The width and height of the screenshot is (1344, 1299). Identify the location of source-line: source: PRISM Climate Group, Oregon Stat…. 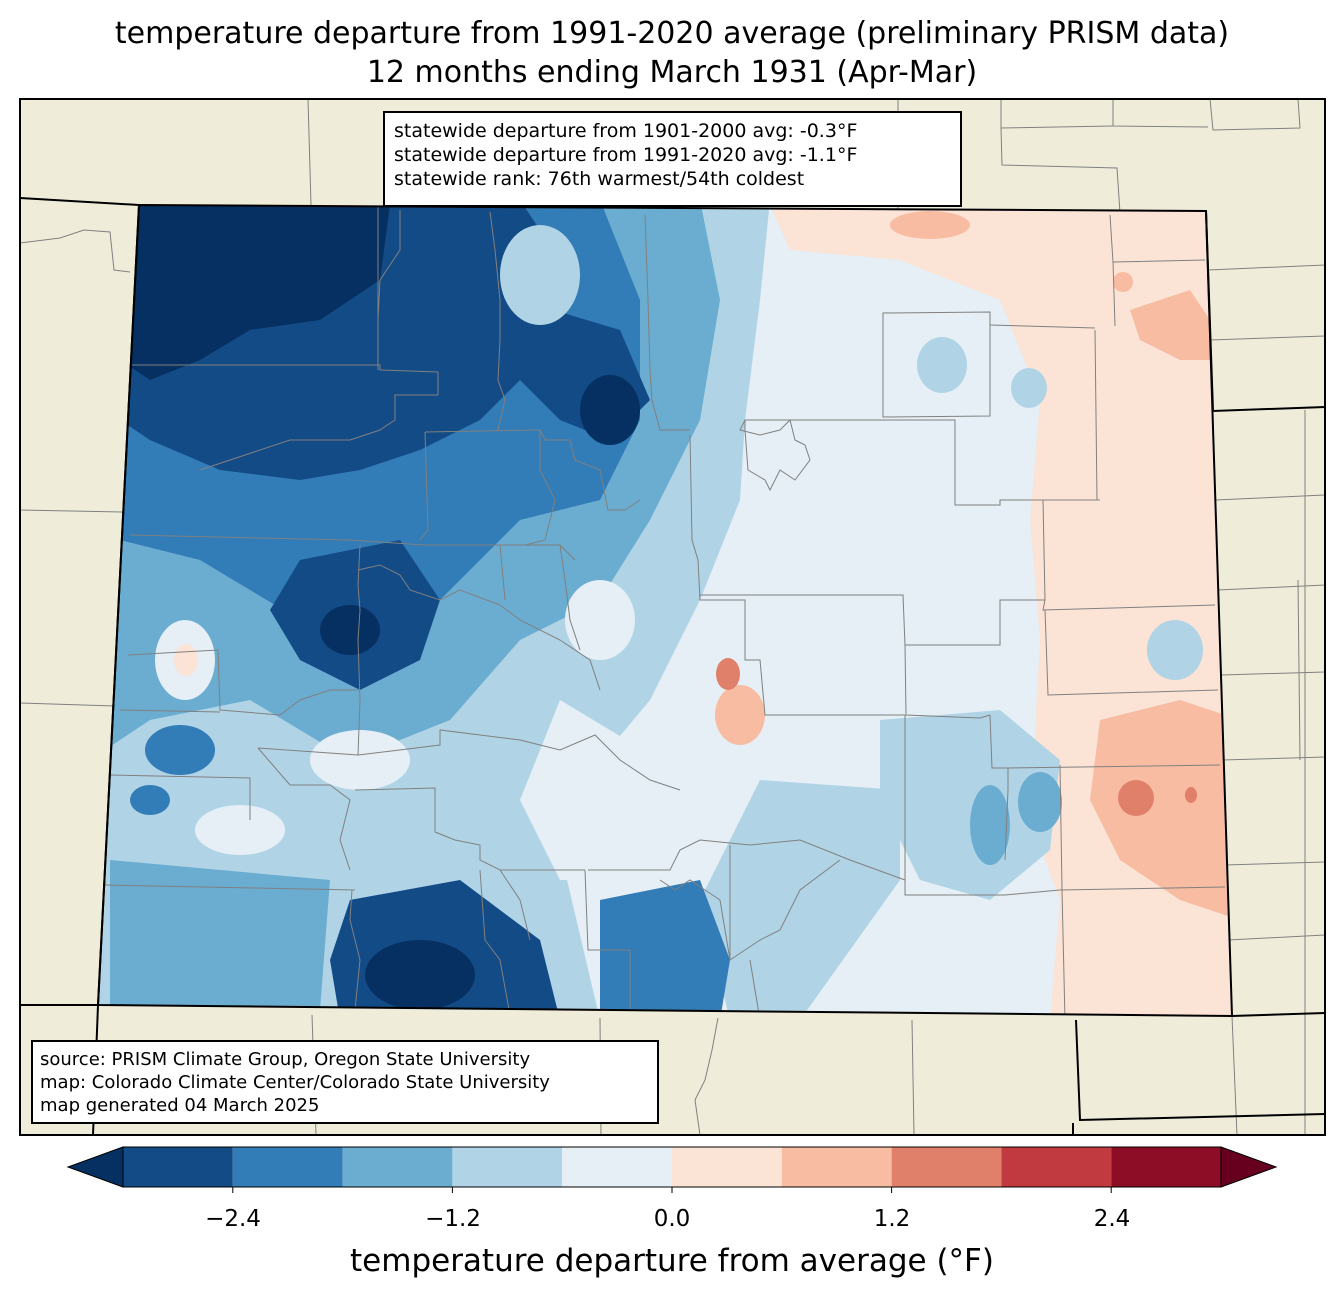
(285, 1059).